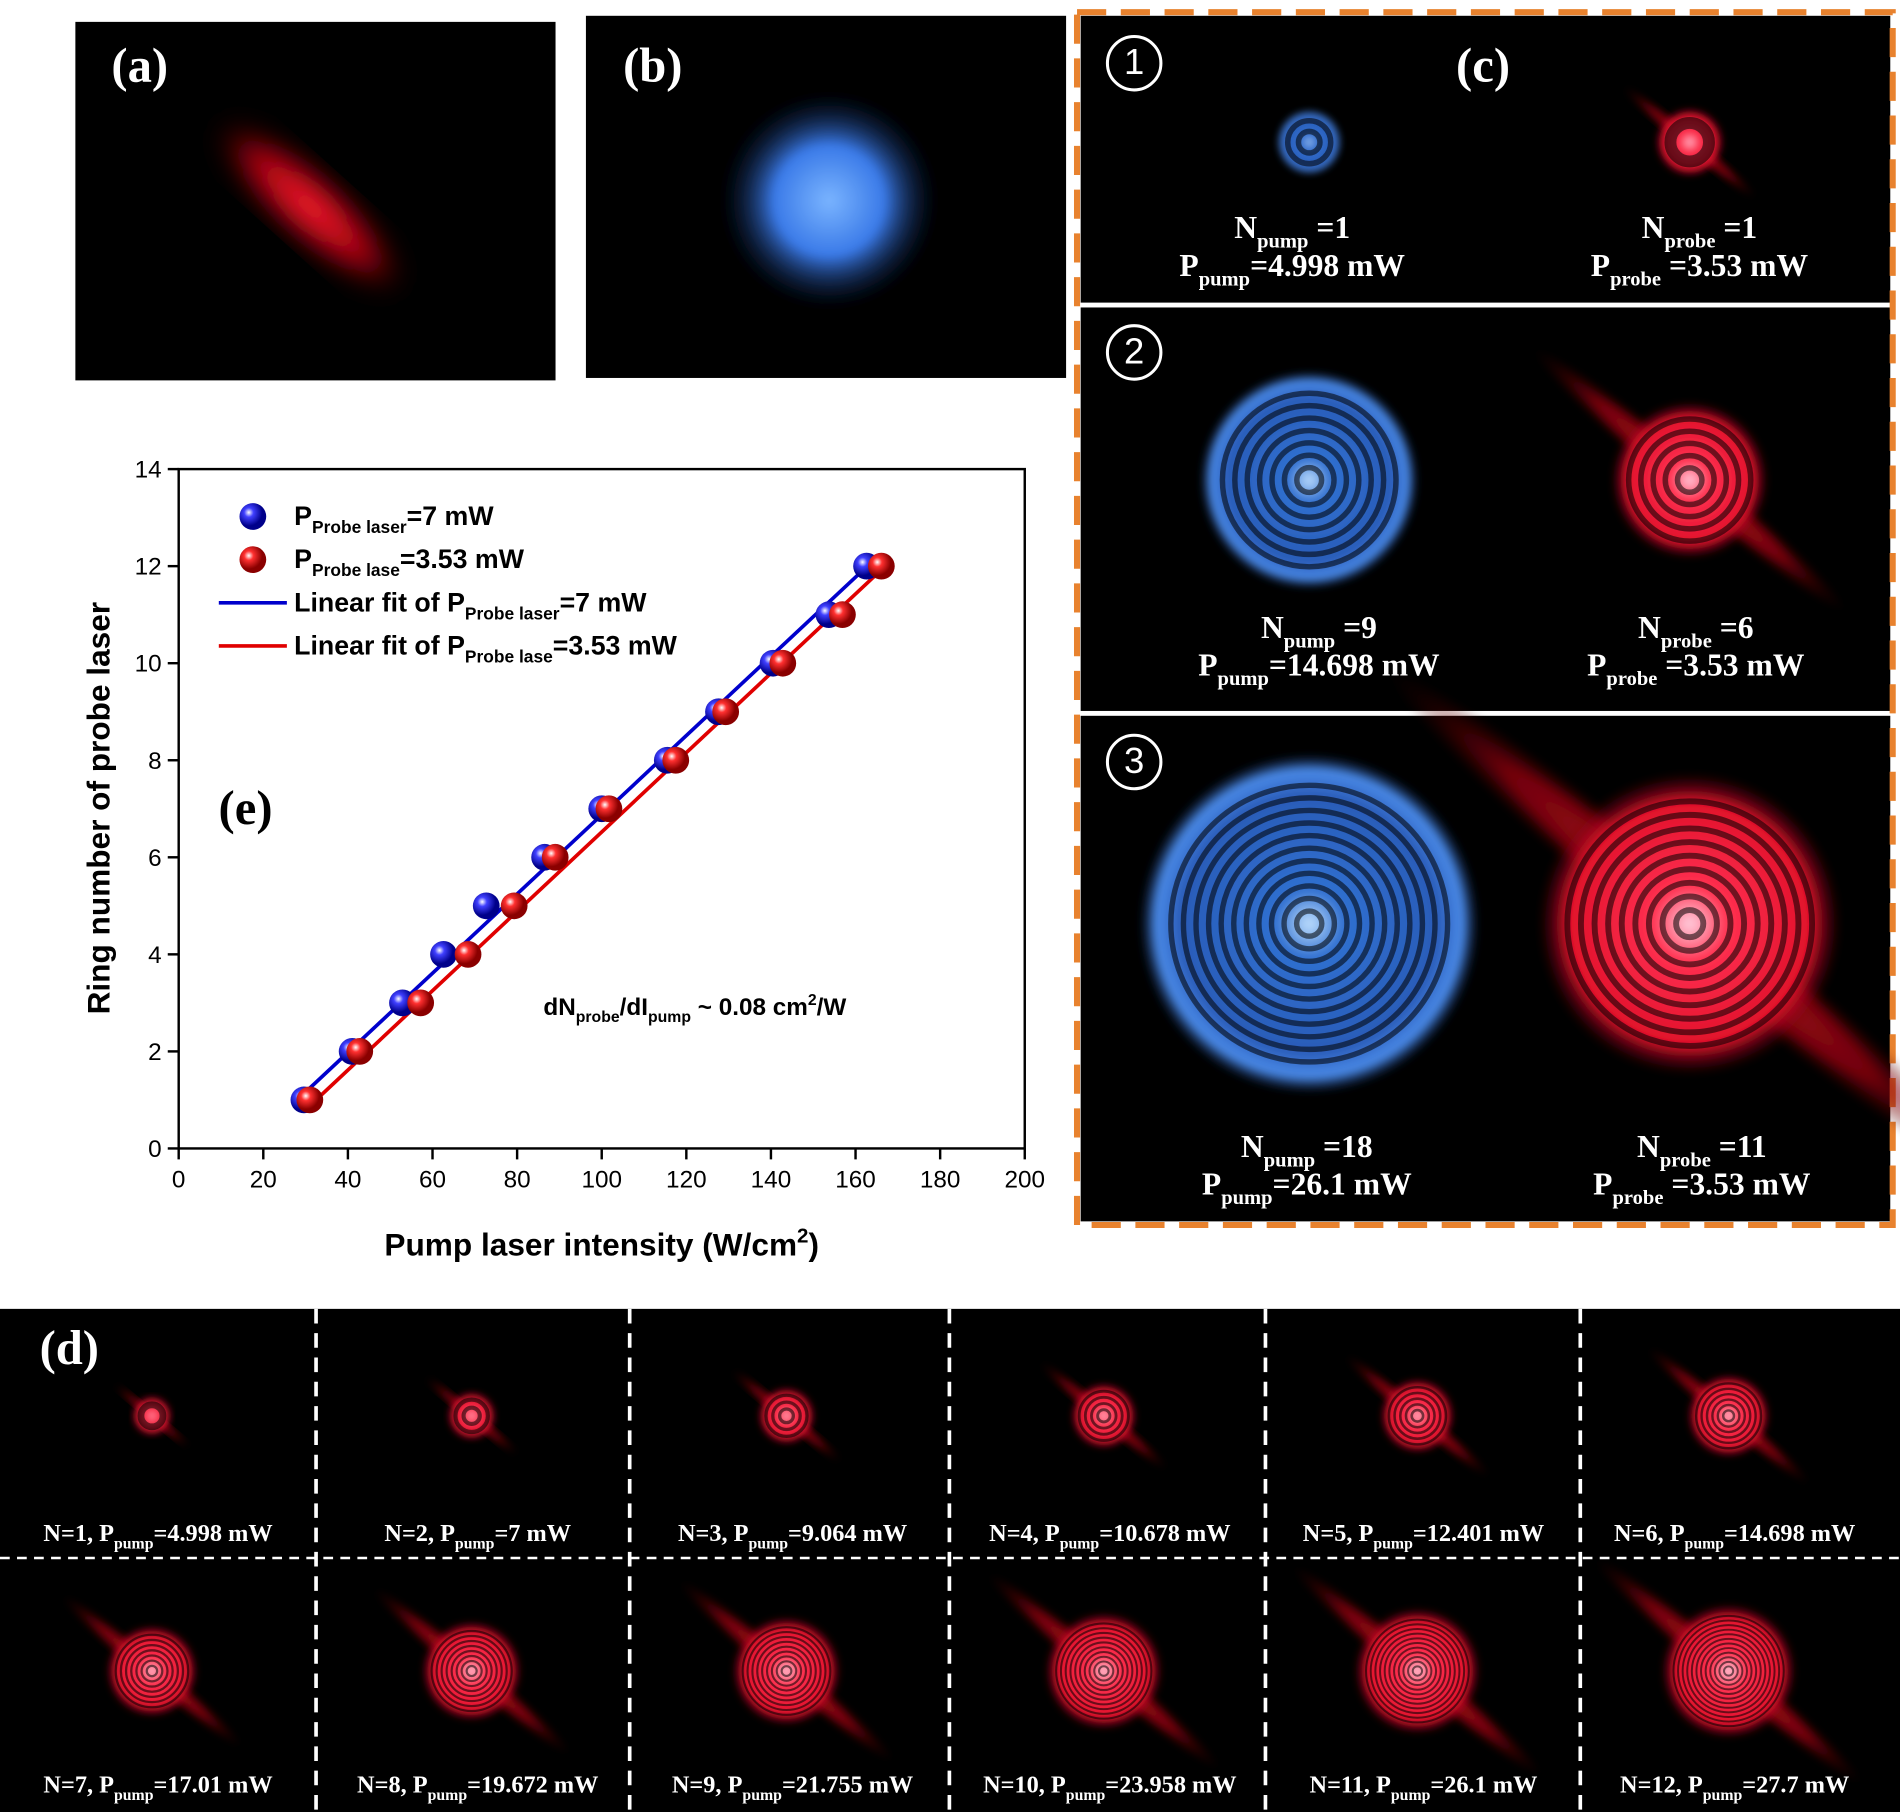 Image resolution: width=1900 pixels, height=1812 pixels. Describe the element at coordinates (590, 1244) in the screenshot. I see `x-axis-title-part: Pump laser intensity (W/cm` at that location.